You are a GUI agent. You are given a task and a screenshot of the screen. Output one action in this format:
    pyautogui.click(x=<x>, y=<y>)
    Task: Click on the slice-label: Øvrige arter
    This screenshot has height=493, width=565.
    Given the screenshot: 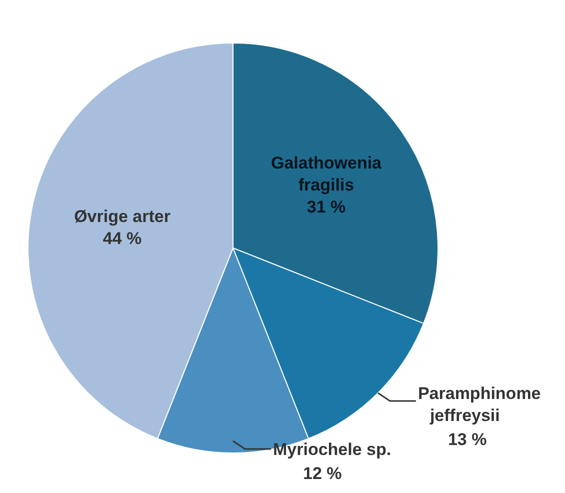 What is the action you would take?
    pyautogui.click(x=122, y=216)
    